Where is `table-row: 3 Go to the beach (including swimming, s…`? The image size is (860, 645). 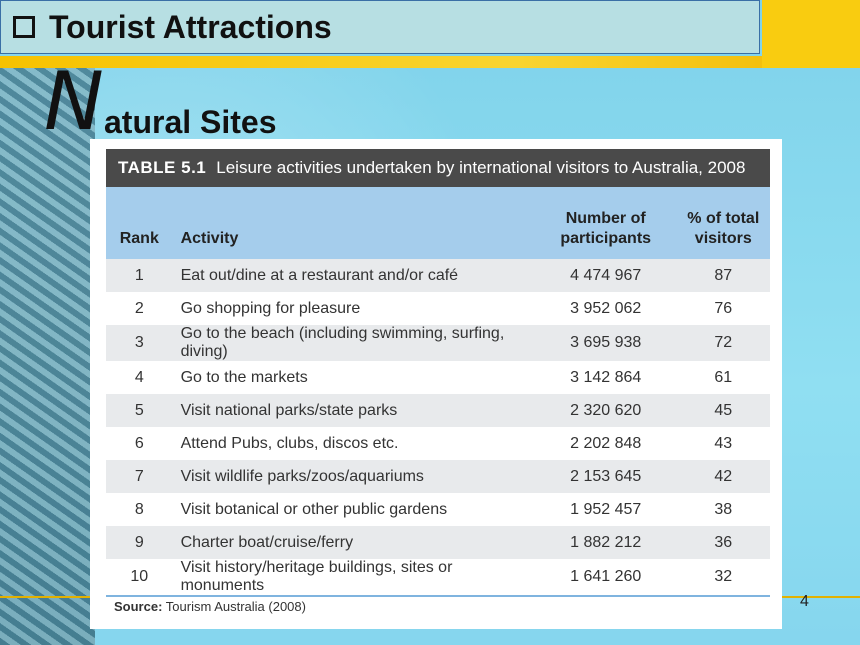
table-row: 3 Go to the beach (including swimming, s… is located at coordinates (438, 343).